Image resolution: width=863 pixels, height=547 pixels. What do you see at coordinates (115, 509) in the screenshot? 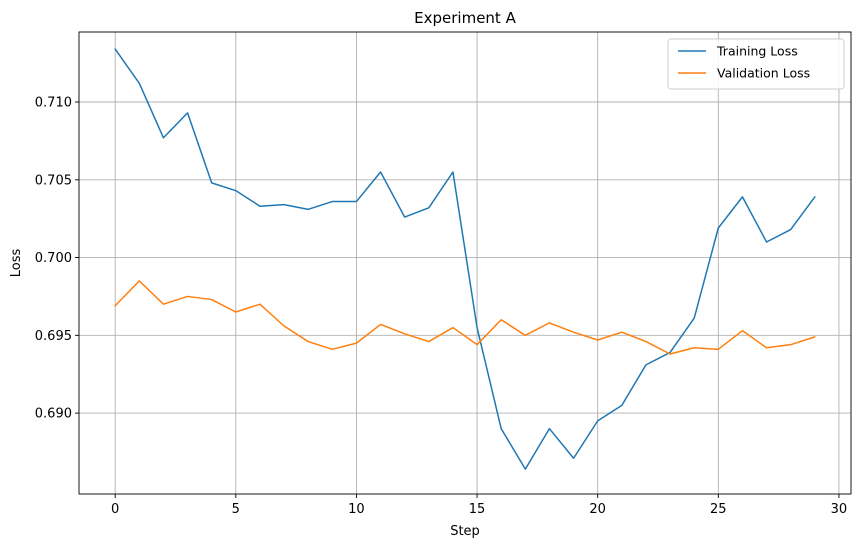
I see `x-tick-label: 0` at bounding box center [115, 509].